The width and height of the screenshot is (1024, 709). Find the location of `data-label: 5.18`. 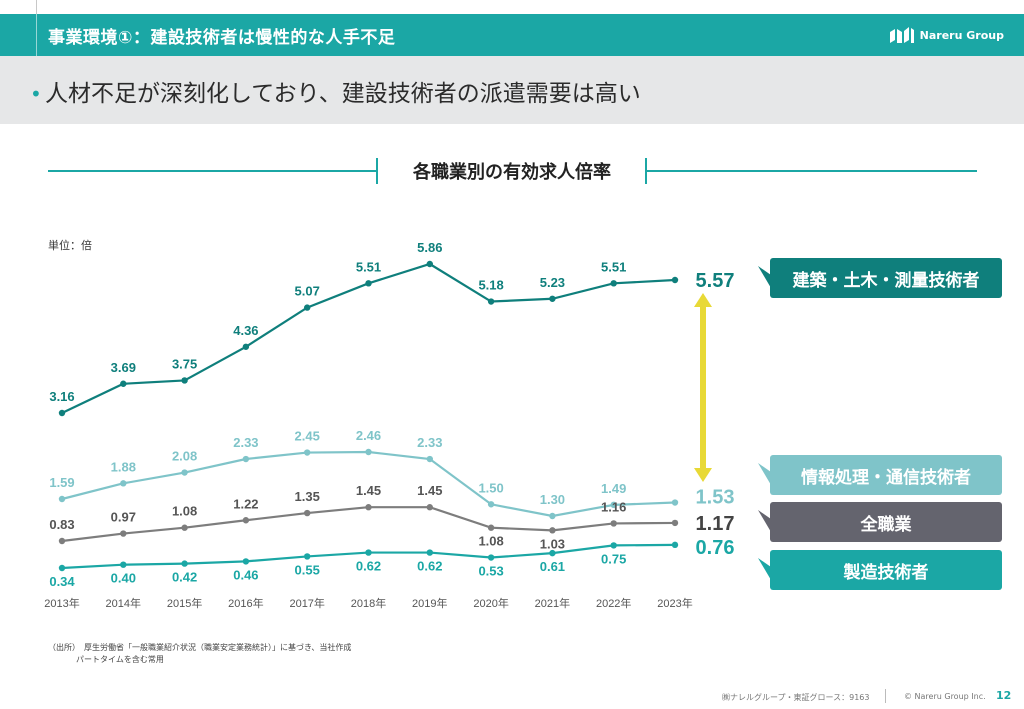

data-label: 5.18 is located at coordinates (490, 285).